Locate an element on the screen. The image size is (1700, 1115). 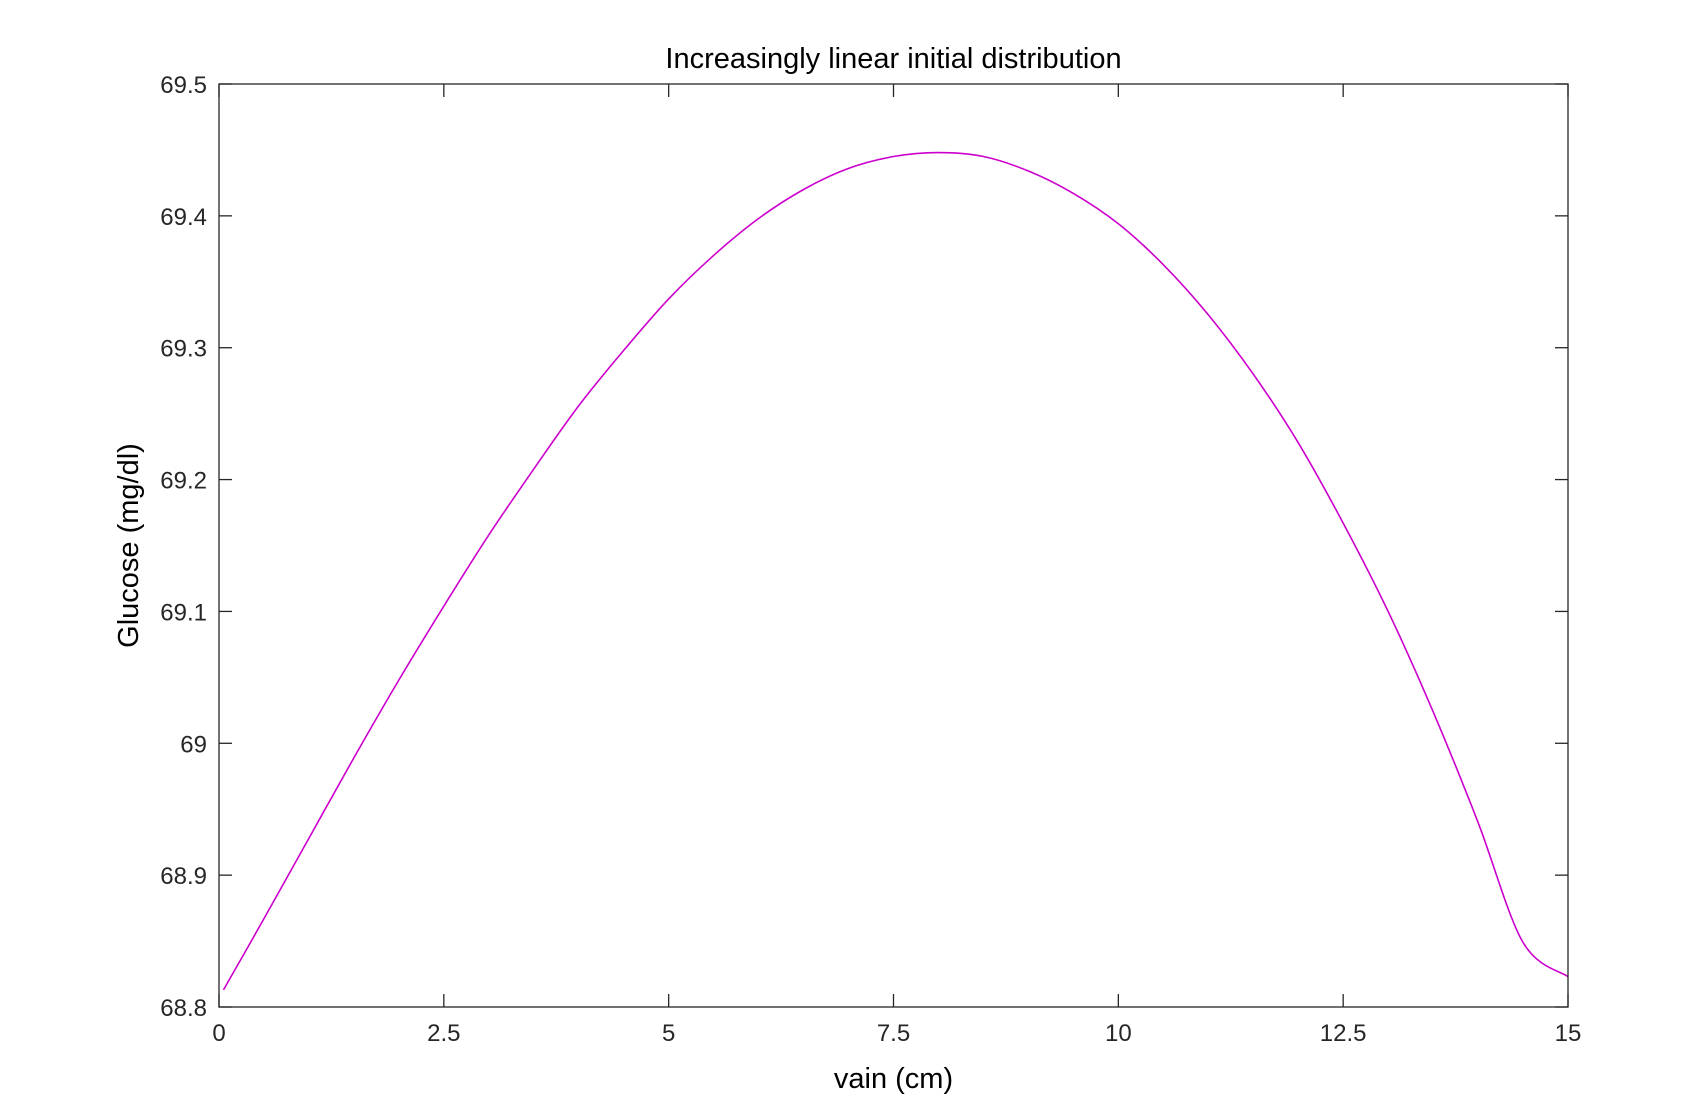
y-tick-label: 69 is located at coordinates (193, 744).